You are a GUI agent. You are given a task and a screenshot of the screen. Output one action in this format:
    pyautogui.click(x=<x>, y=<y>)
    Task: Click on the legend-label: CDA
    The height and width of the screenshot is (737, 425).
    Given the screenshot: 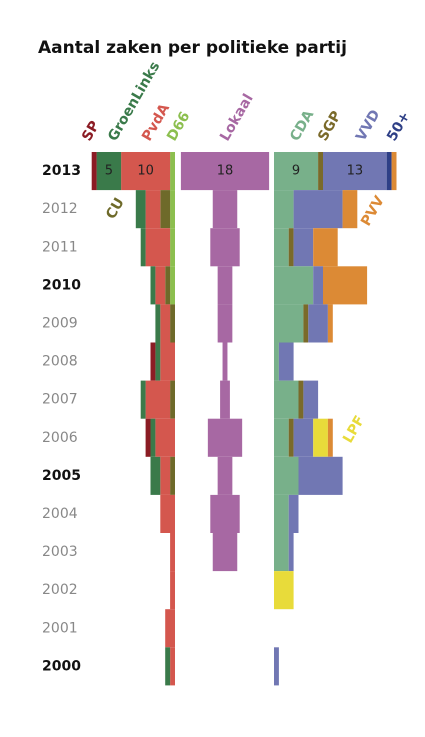 What is the action you would take?
    pyautogui.click(x=302, y=126)
    